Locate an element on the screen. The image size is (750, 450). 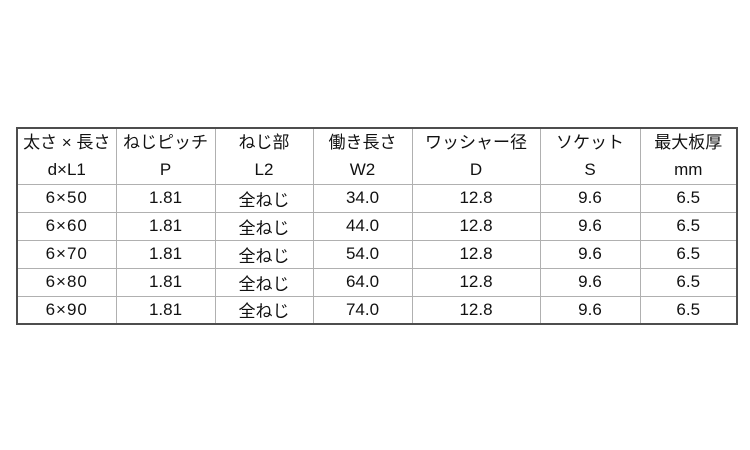
cell-working-length: 44.0 is located at coordinates (362, 226).